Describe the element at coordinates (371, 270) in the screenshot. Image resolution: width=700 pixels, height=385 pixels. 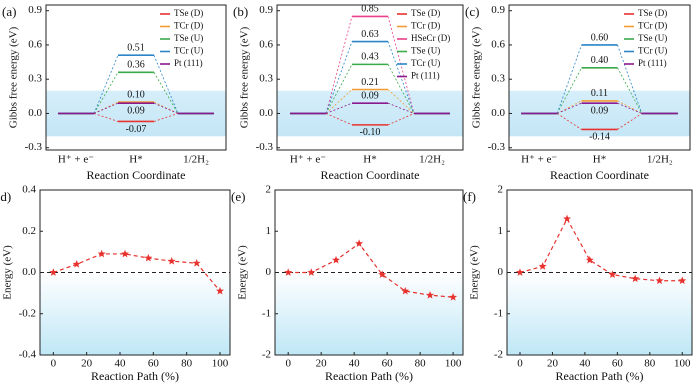
I see `data-line` at that location.